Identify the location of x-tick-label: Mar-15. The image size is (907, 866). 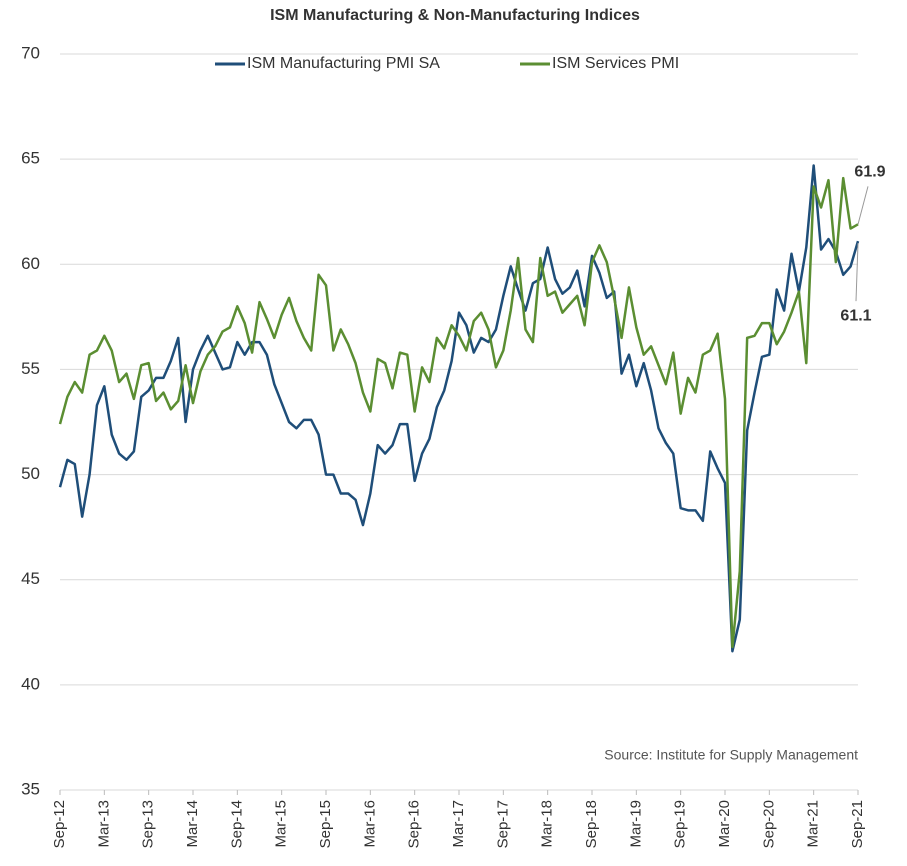
(281, 824).